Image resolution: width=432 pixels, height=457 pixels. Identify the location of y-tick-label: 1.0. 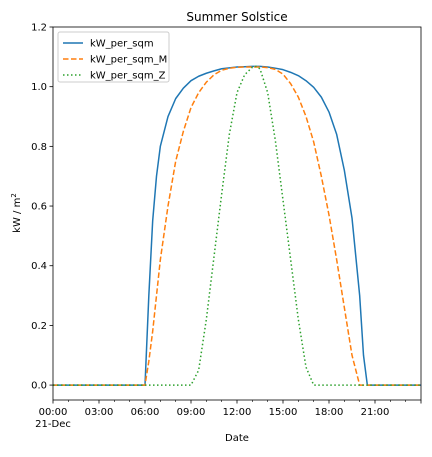
(39, 87).